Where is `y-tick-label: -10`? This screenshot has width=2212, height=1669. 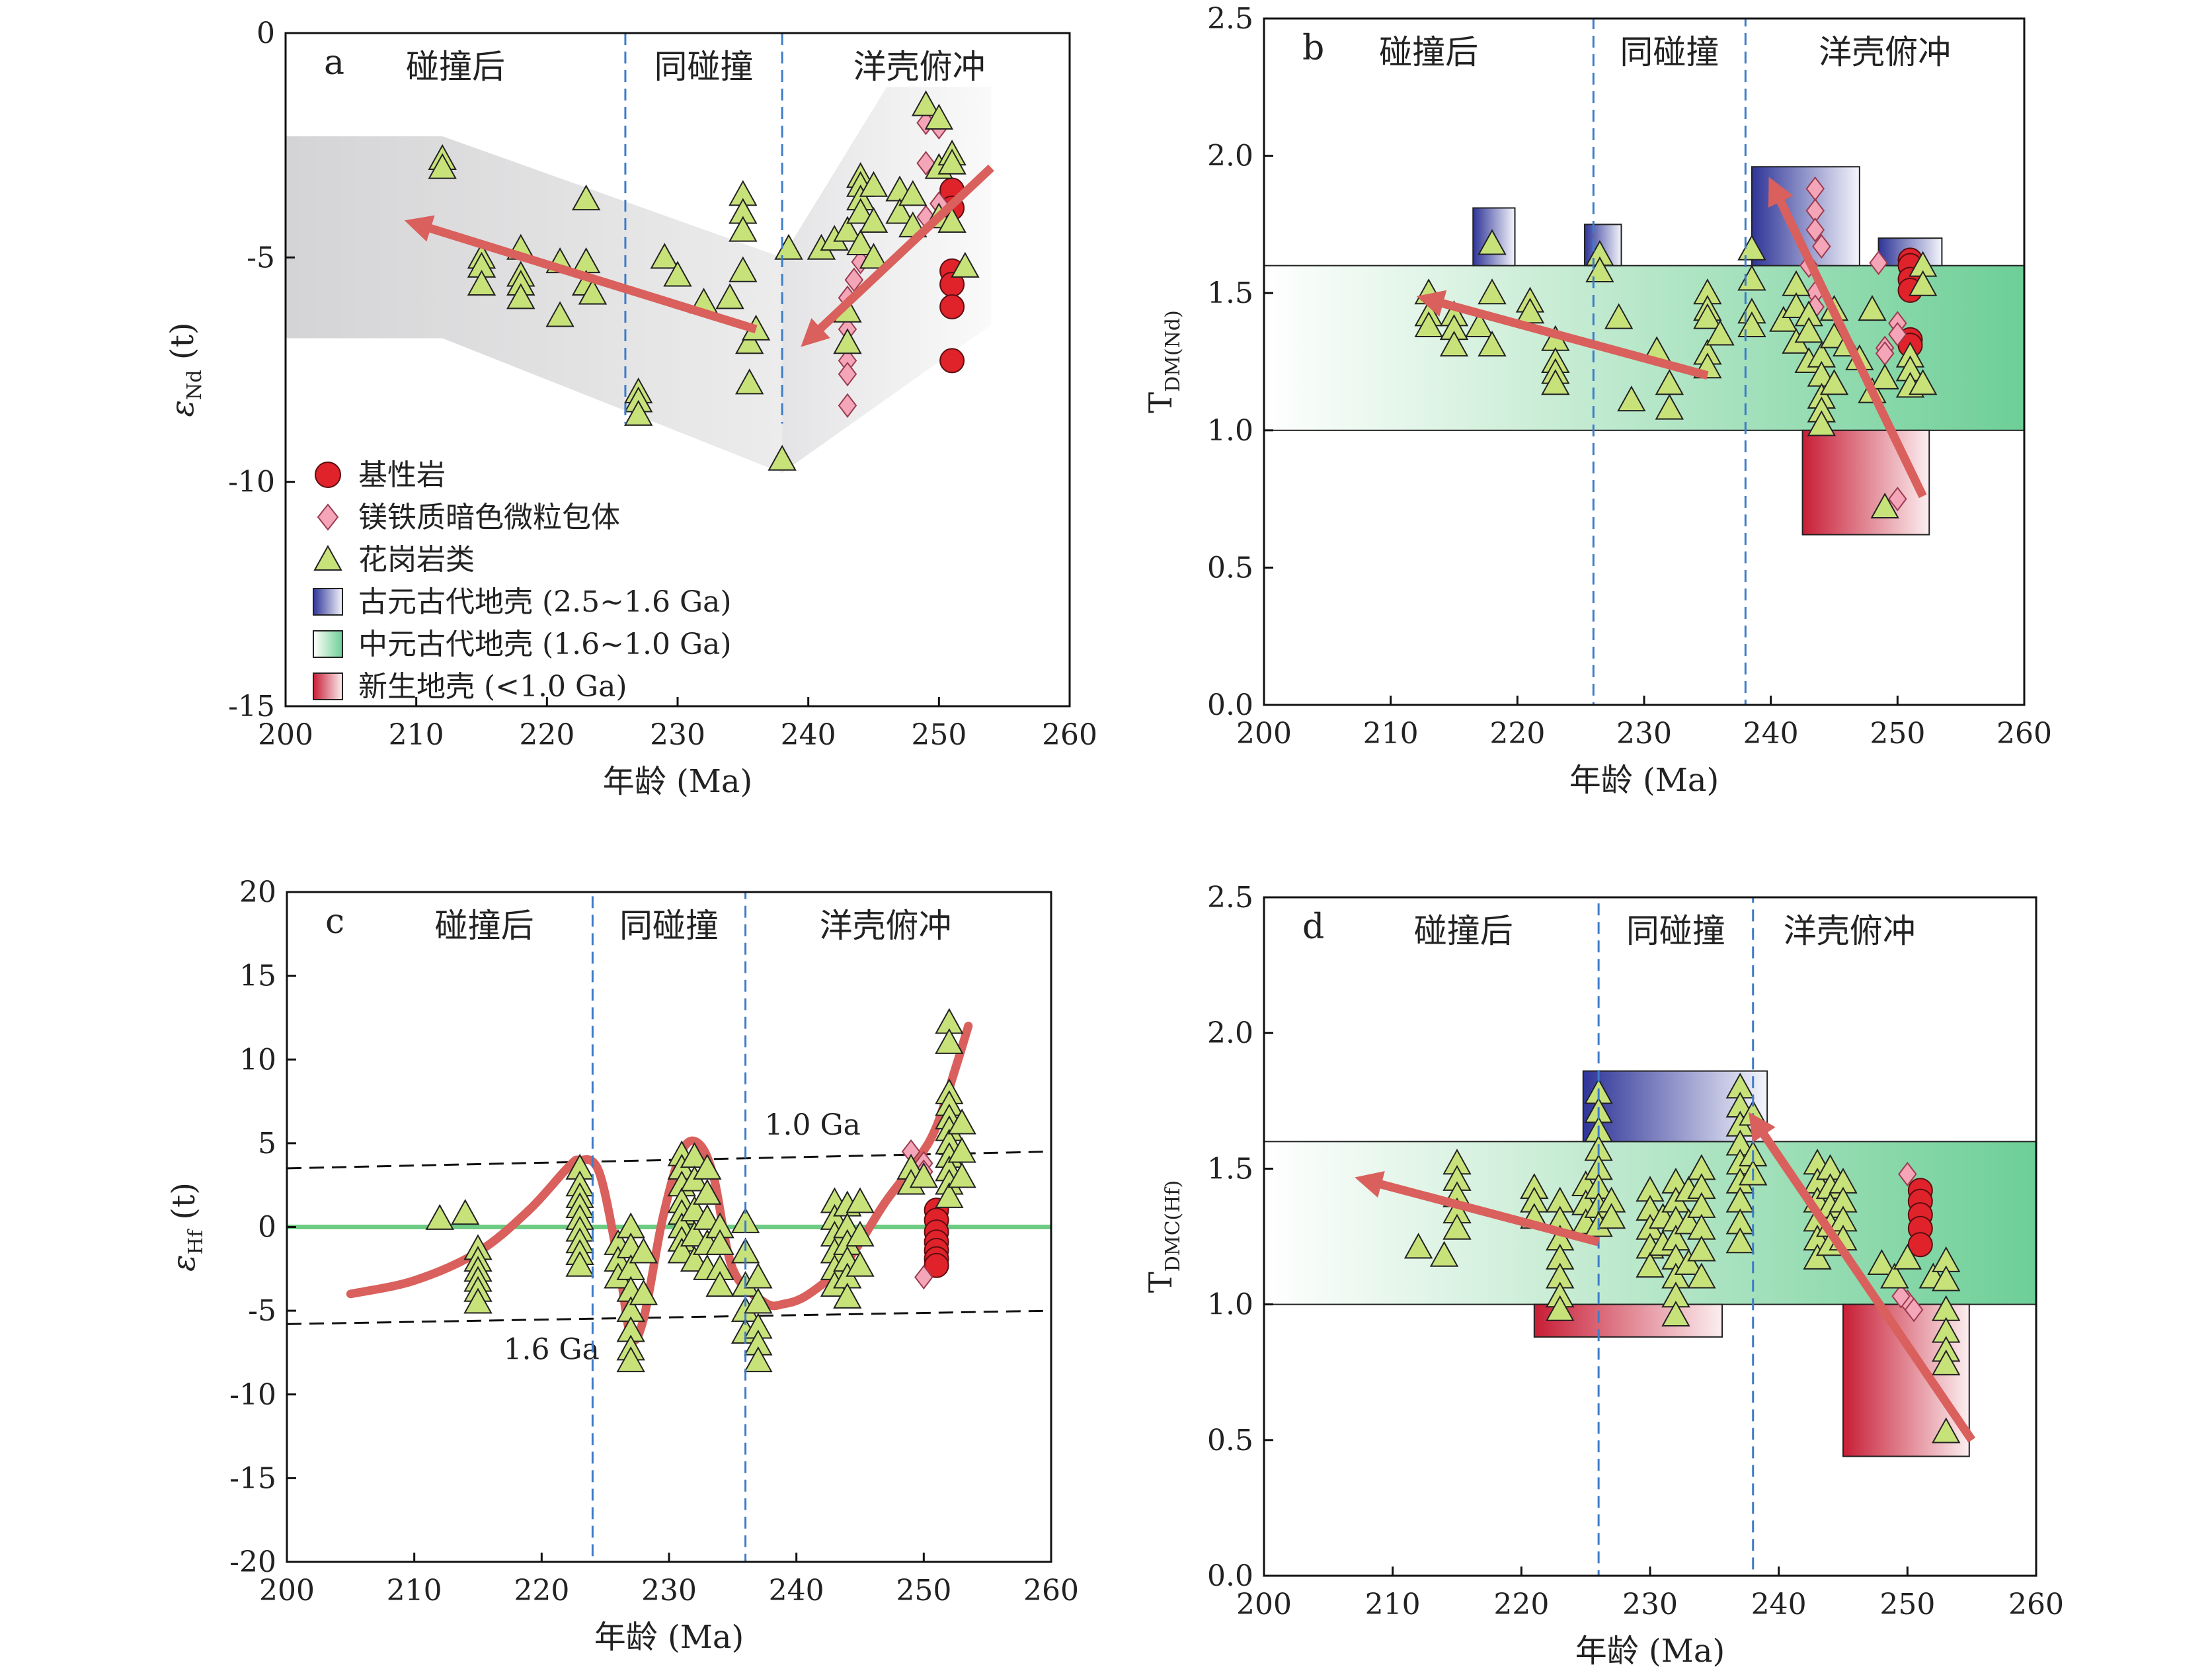
y-tick-label: -10 is located at coordinates (252, 1395).